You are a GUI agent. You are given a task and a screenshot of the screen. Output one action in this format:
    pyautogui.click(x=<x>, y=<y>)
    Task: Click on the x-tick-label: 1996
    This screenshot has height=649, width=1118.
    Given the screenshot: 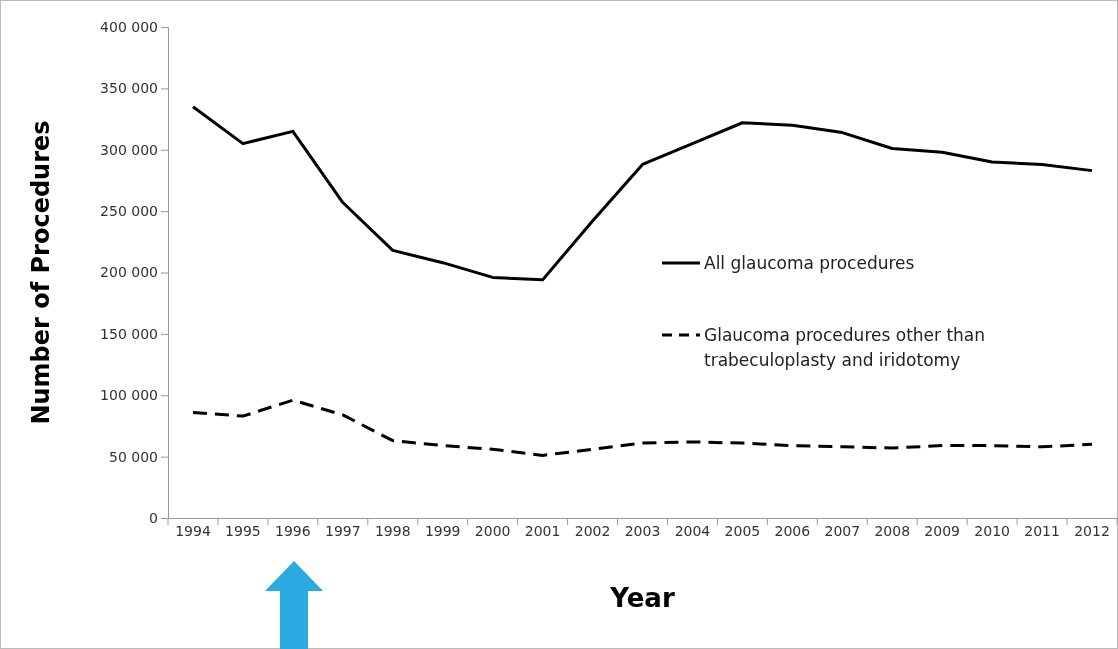 What is the action you would take?
    pyautogui.click(x=293, y=531)
    